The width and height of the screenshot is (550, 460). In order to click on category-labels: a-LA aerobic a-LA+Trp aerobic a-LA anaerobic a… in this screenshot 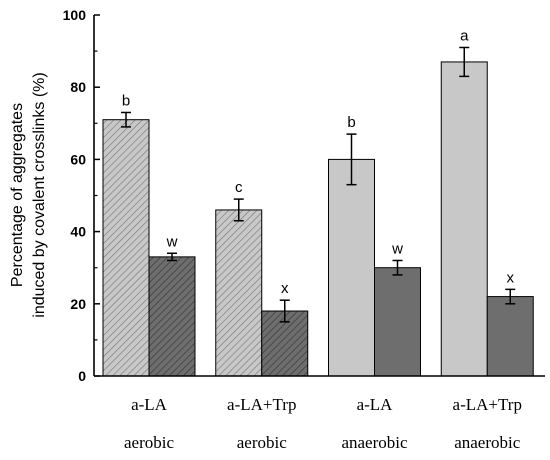, I will do `click(323, 423)`.